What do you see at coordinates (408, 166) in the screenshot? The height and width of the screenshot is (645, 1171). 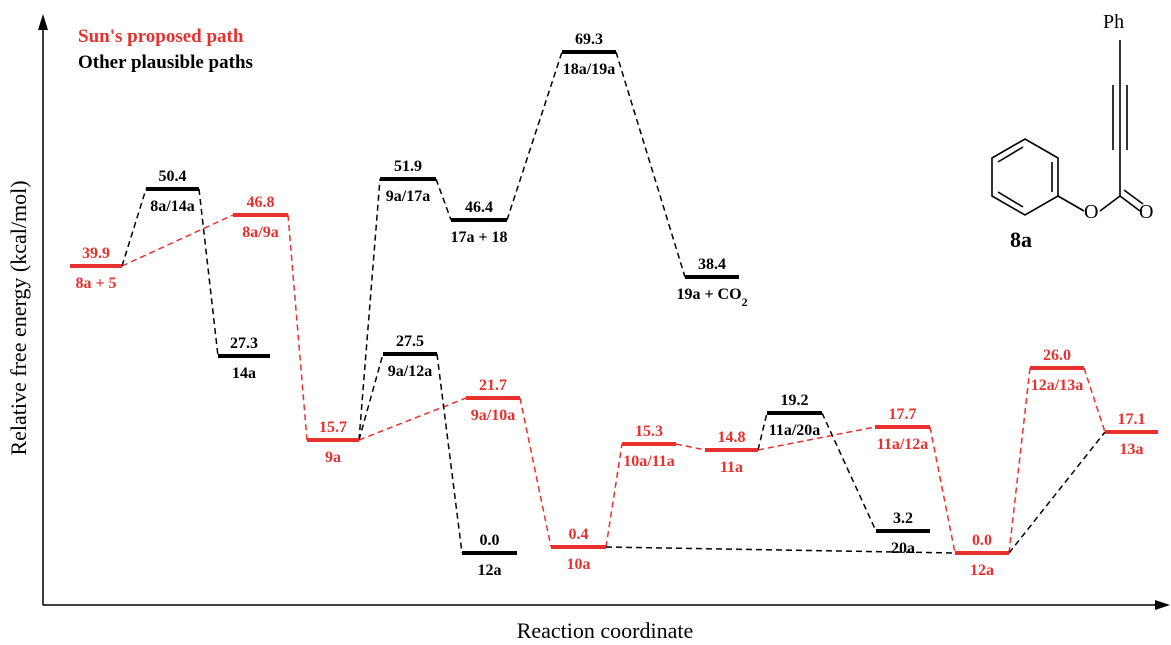 I see `energy-value-9a-17a: 51.9` at bounding box center [408, 166].